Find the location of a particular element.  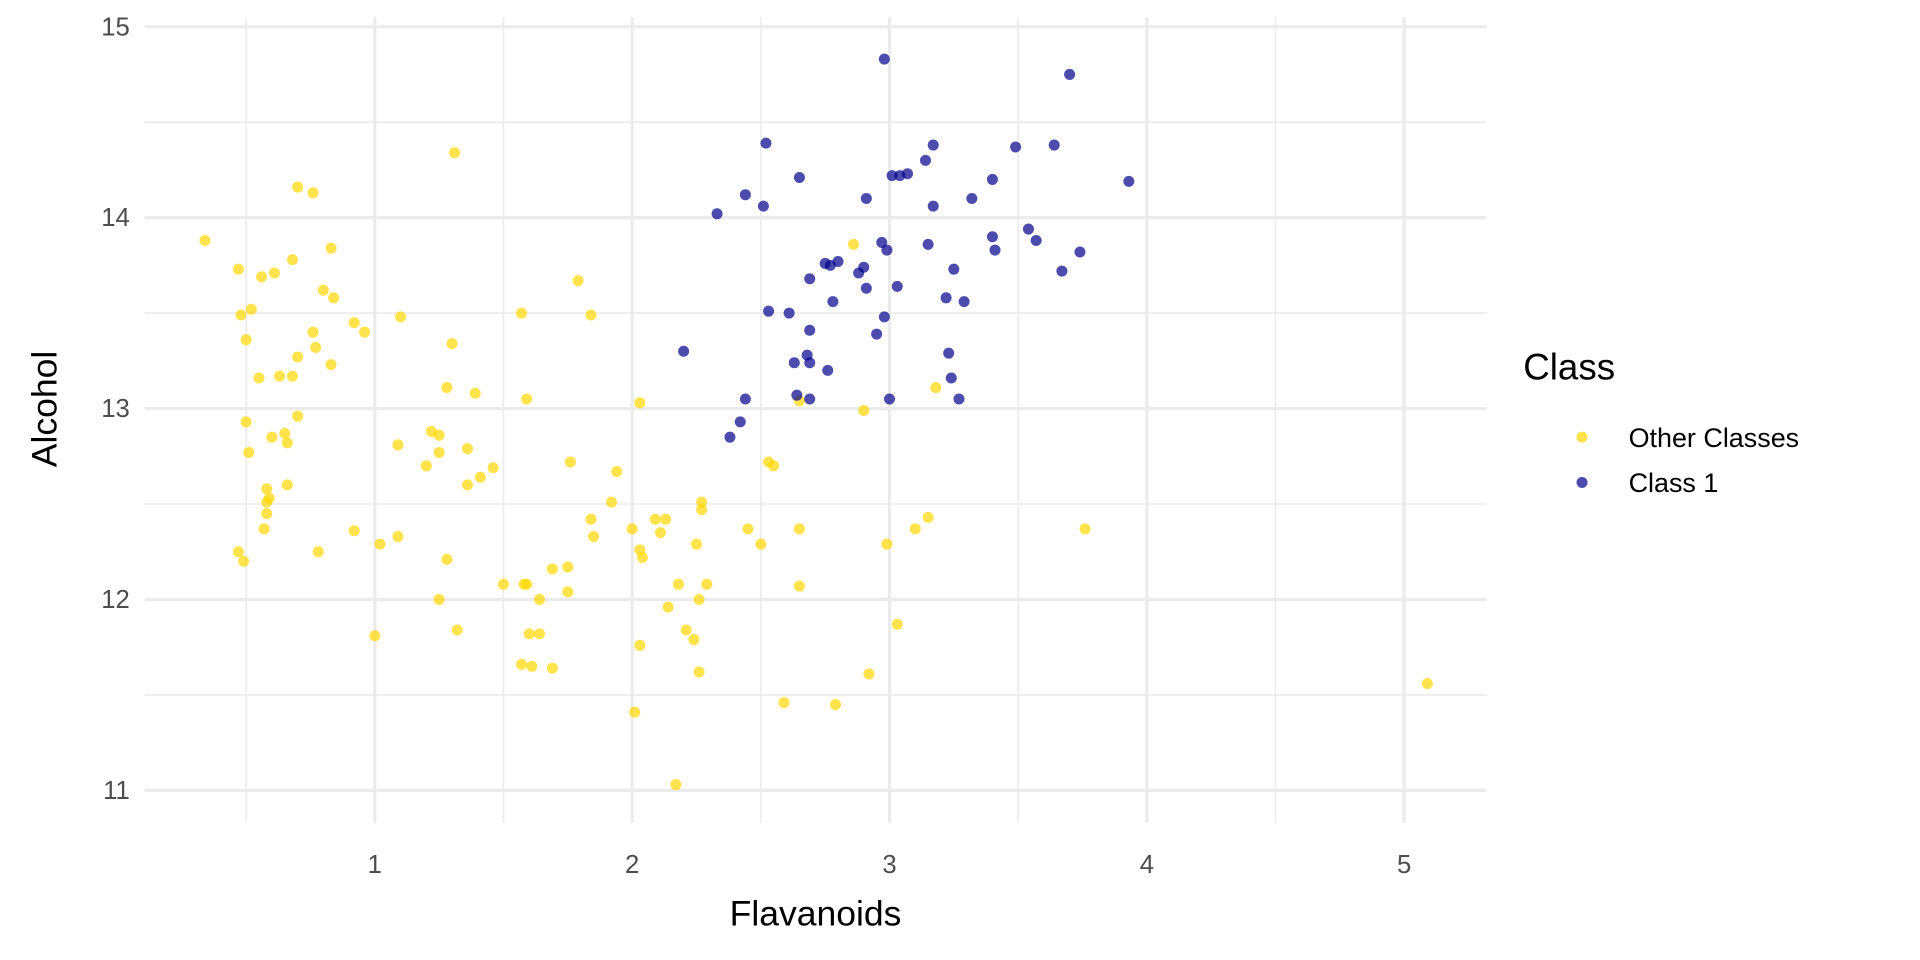

legend: Class Other Classes Class 1 is located at coordinates (1661, 423).